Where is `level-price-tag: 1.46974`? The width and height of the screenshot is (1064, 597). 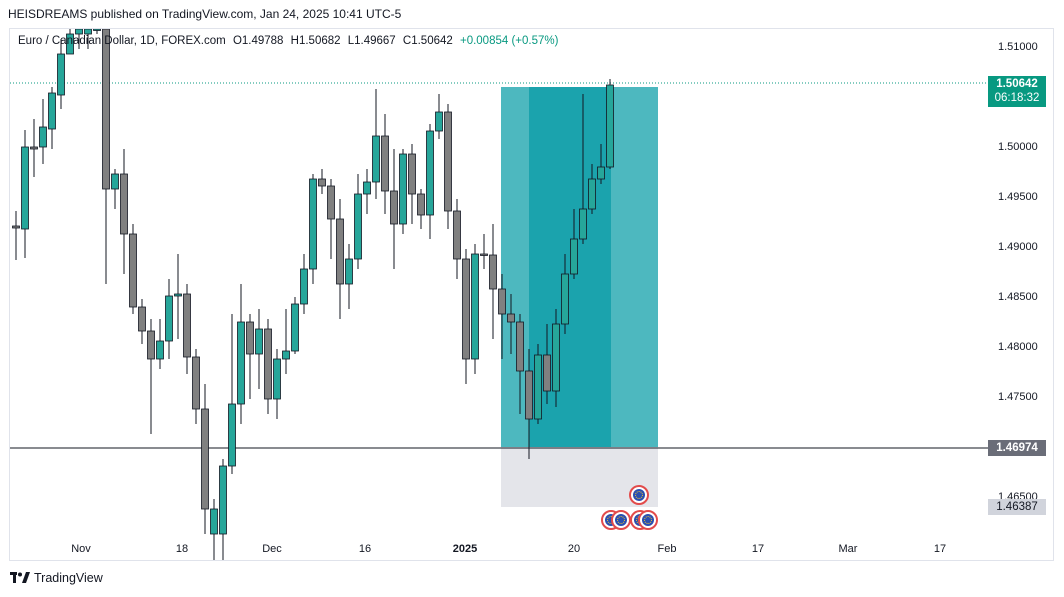 level-price-tag: 1.46974 is located at coordinates (1017, 448).